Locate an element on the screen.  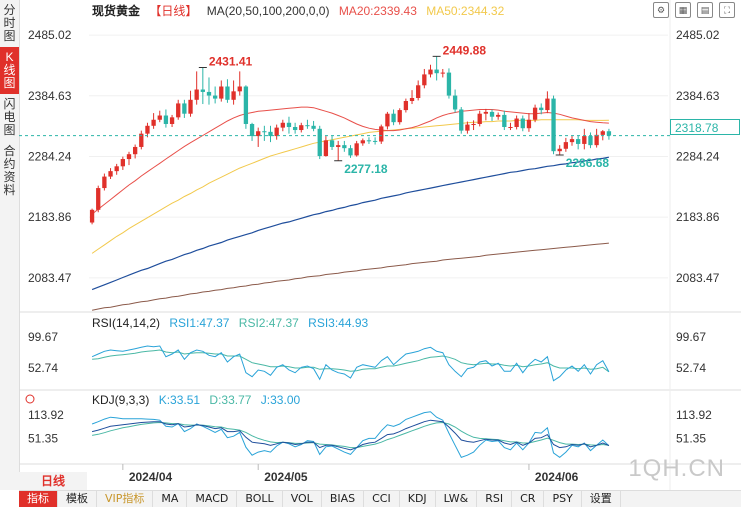
current-price-tag: 2318.78 is located at coordinates (705, 127).